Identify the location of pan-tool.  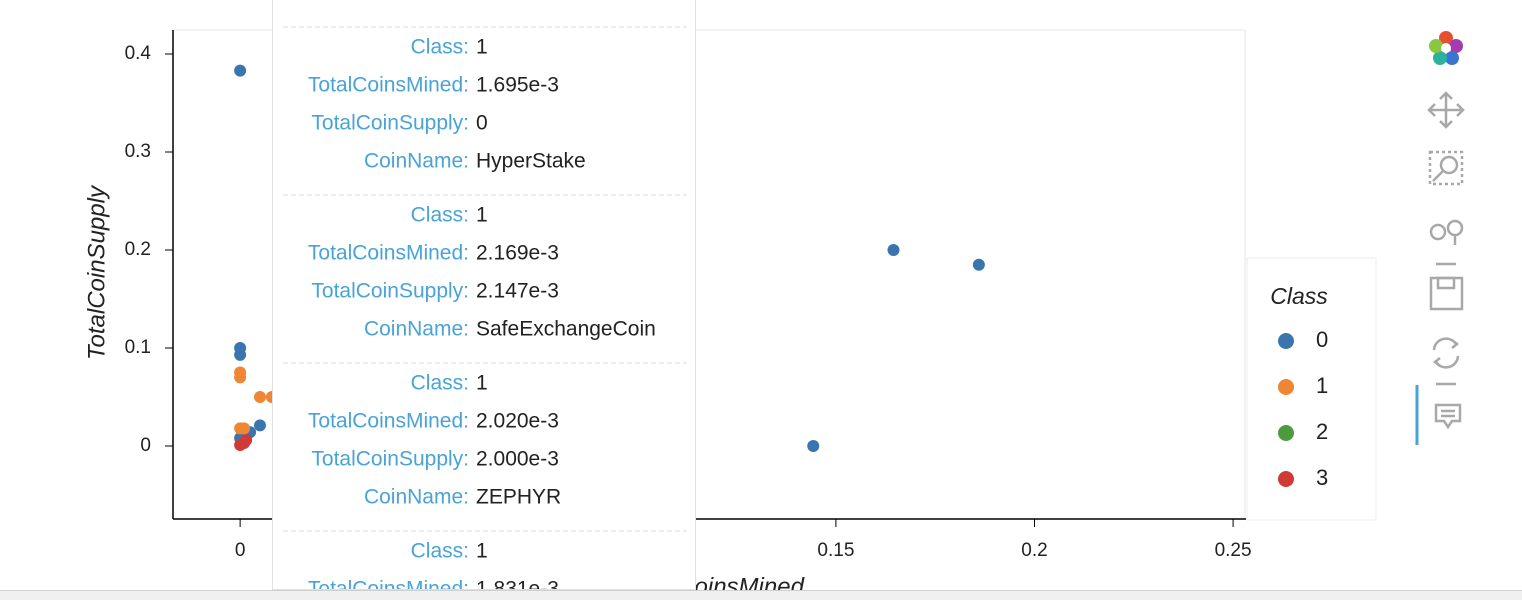
(1446, 110).